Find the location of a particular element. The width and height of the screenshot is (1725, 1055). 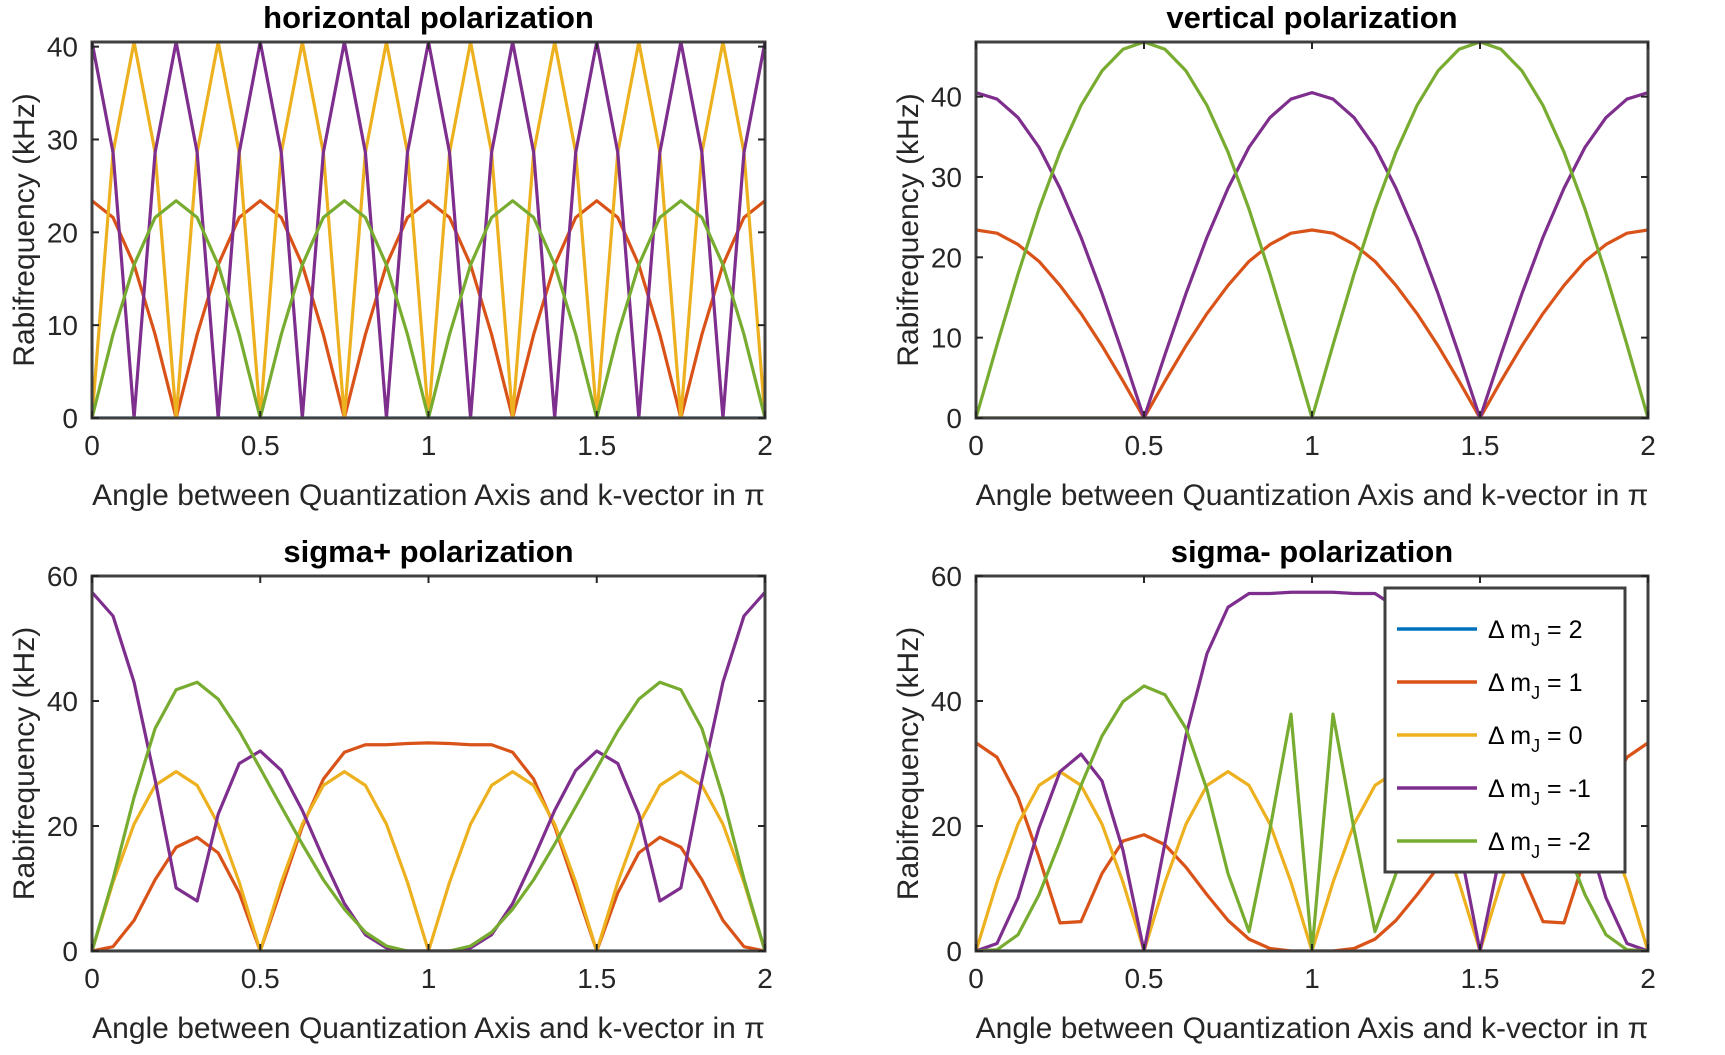

chart-title: vertical polarization is located at coordinates (1311, 17).